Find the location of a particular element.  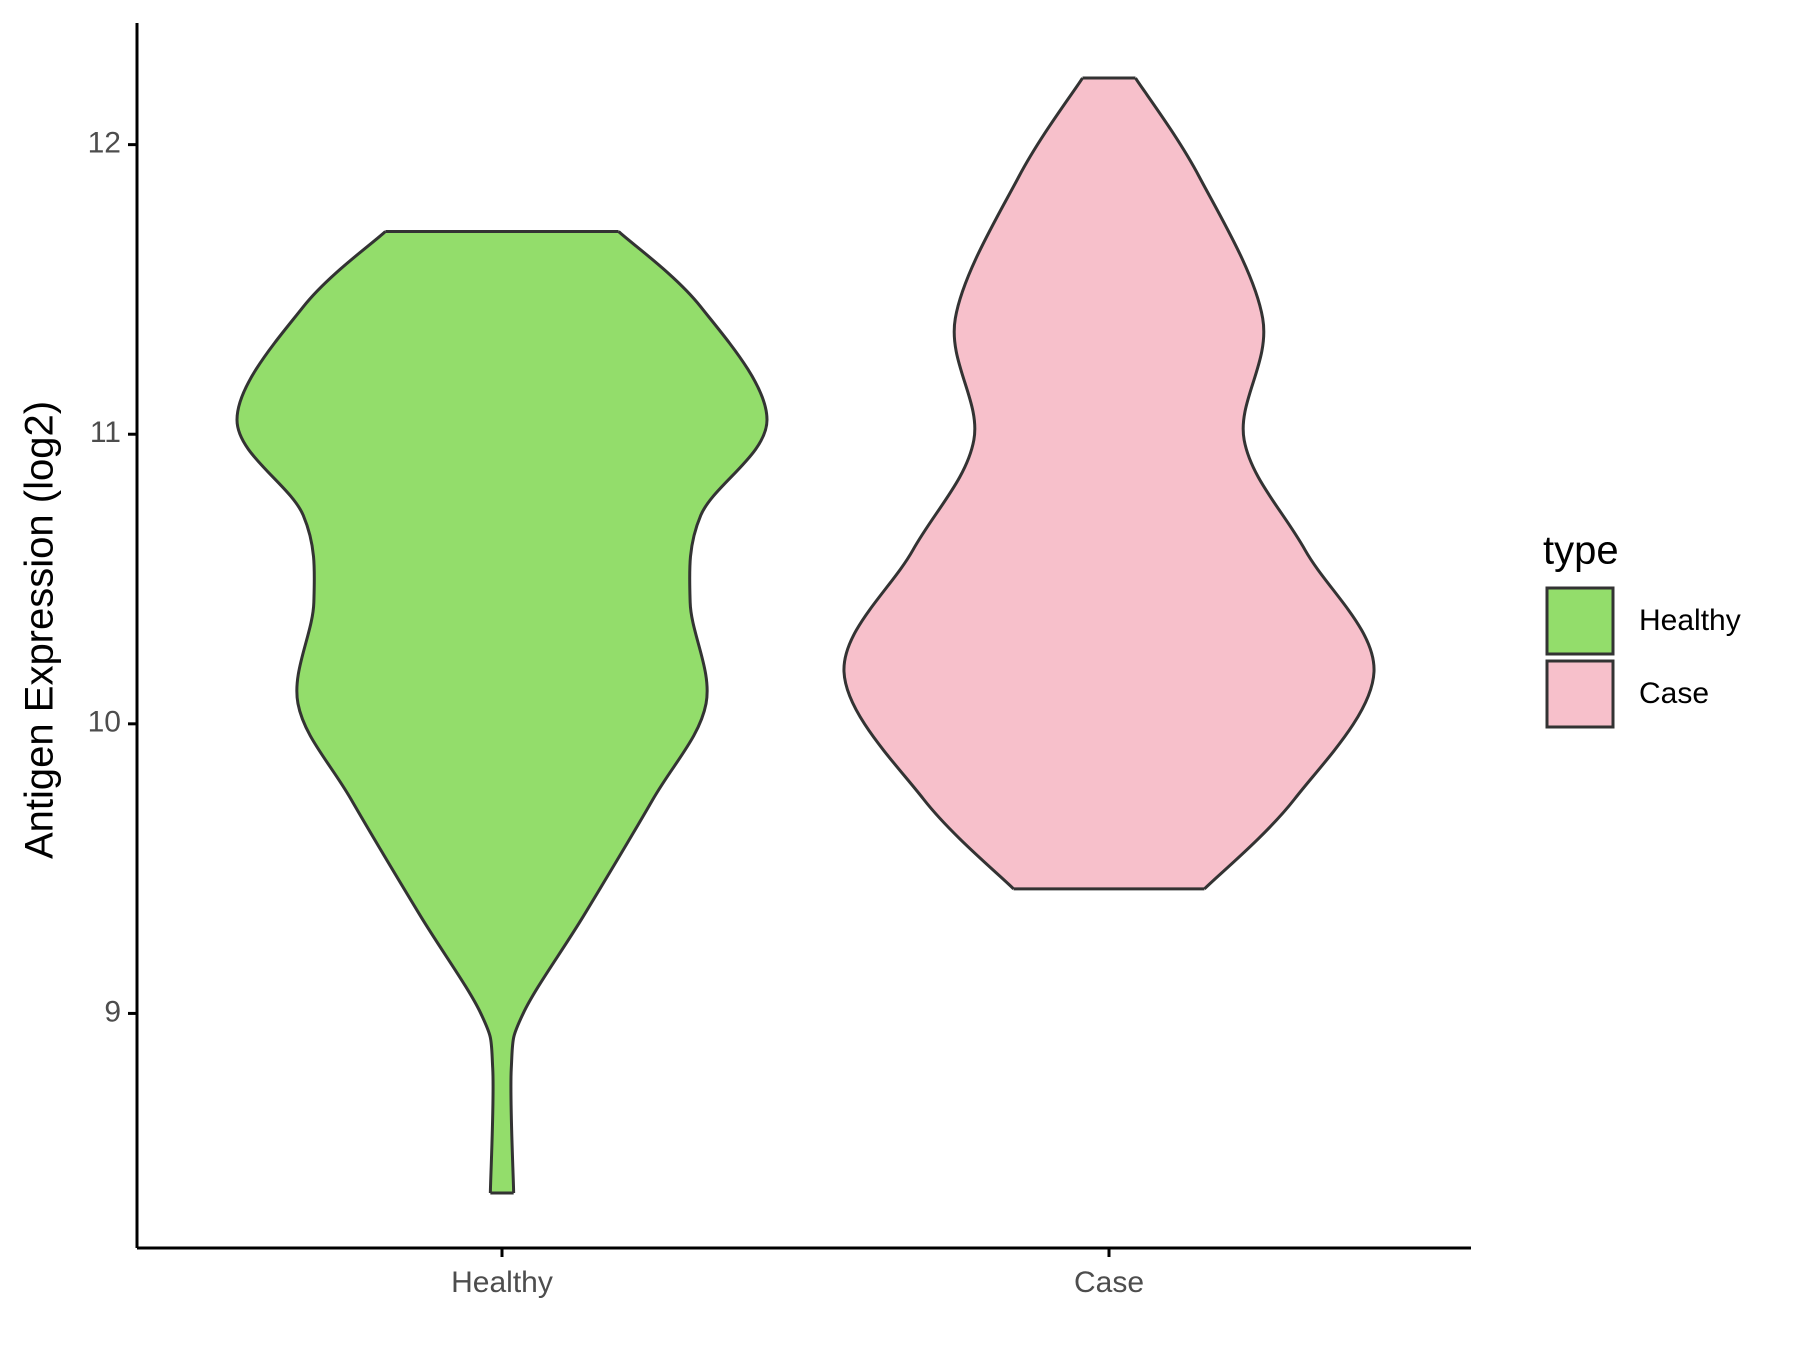

y-axis-title: Antigen Expression (log2) is located at coordinates (40, 630).